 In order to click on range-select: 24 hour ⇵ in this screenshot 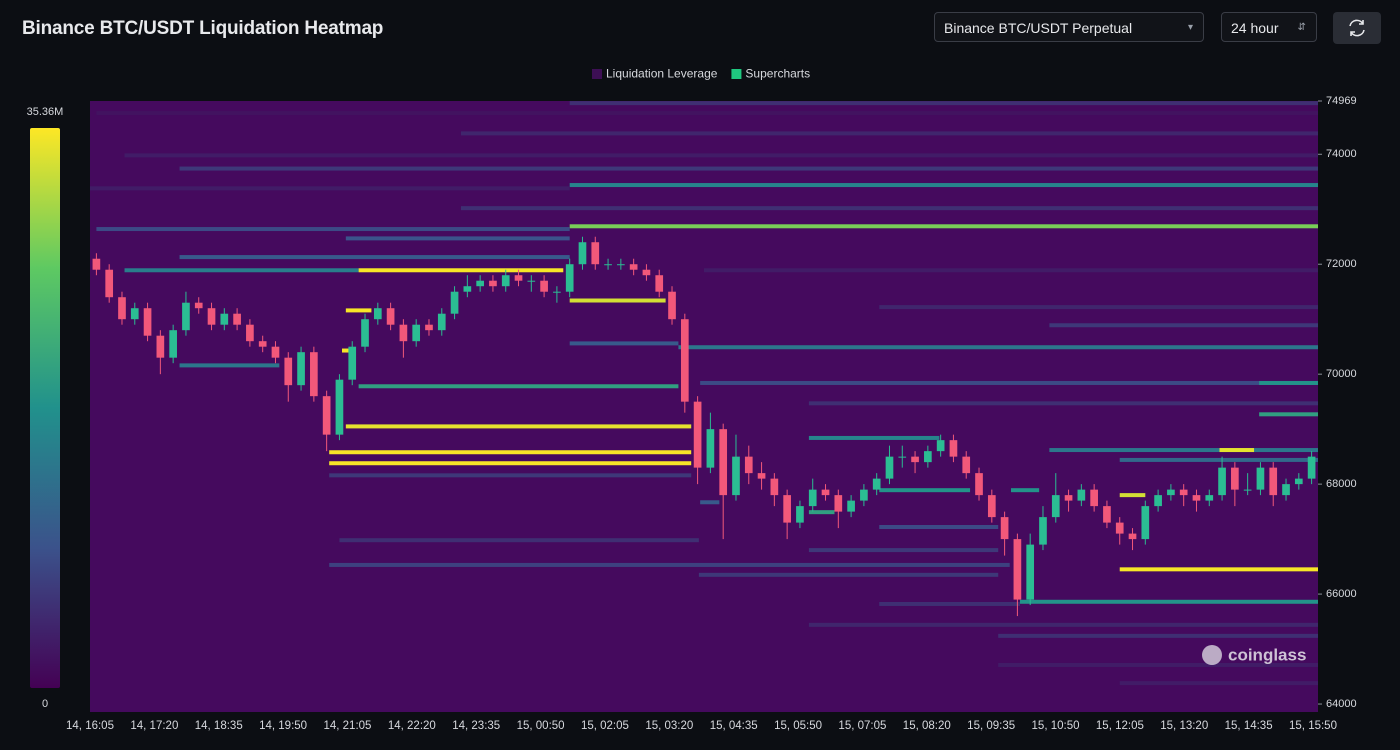, I will do `click(1269, 27)`.